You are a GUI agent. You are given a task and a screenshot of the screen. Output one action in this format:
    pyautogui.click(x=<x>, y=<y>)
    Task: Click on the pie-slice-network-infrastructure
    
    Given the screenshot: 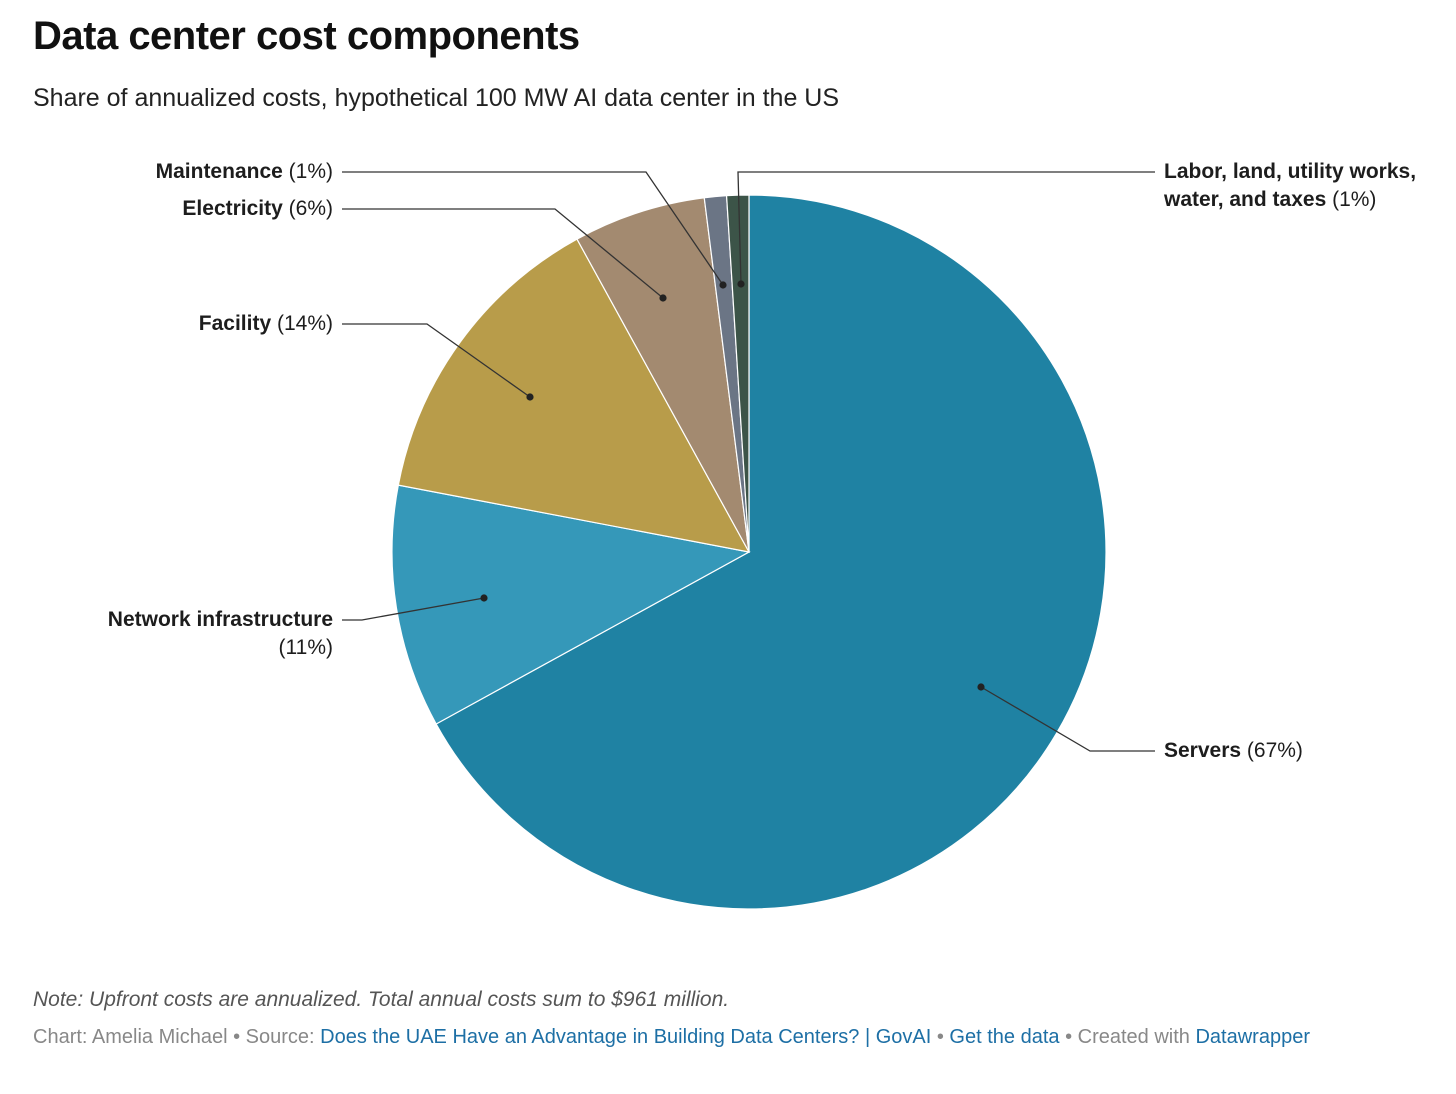 What is the action you would take?
    pyautogui.click(x=571, y=604)
    